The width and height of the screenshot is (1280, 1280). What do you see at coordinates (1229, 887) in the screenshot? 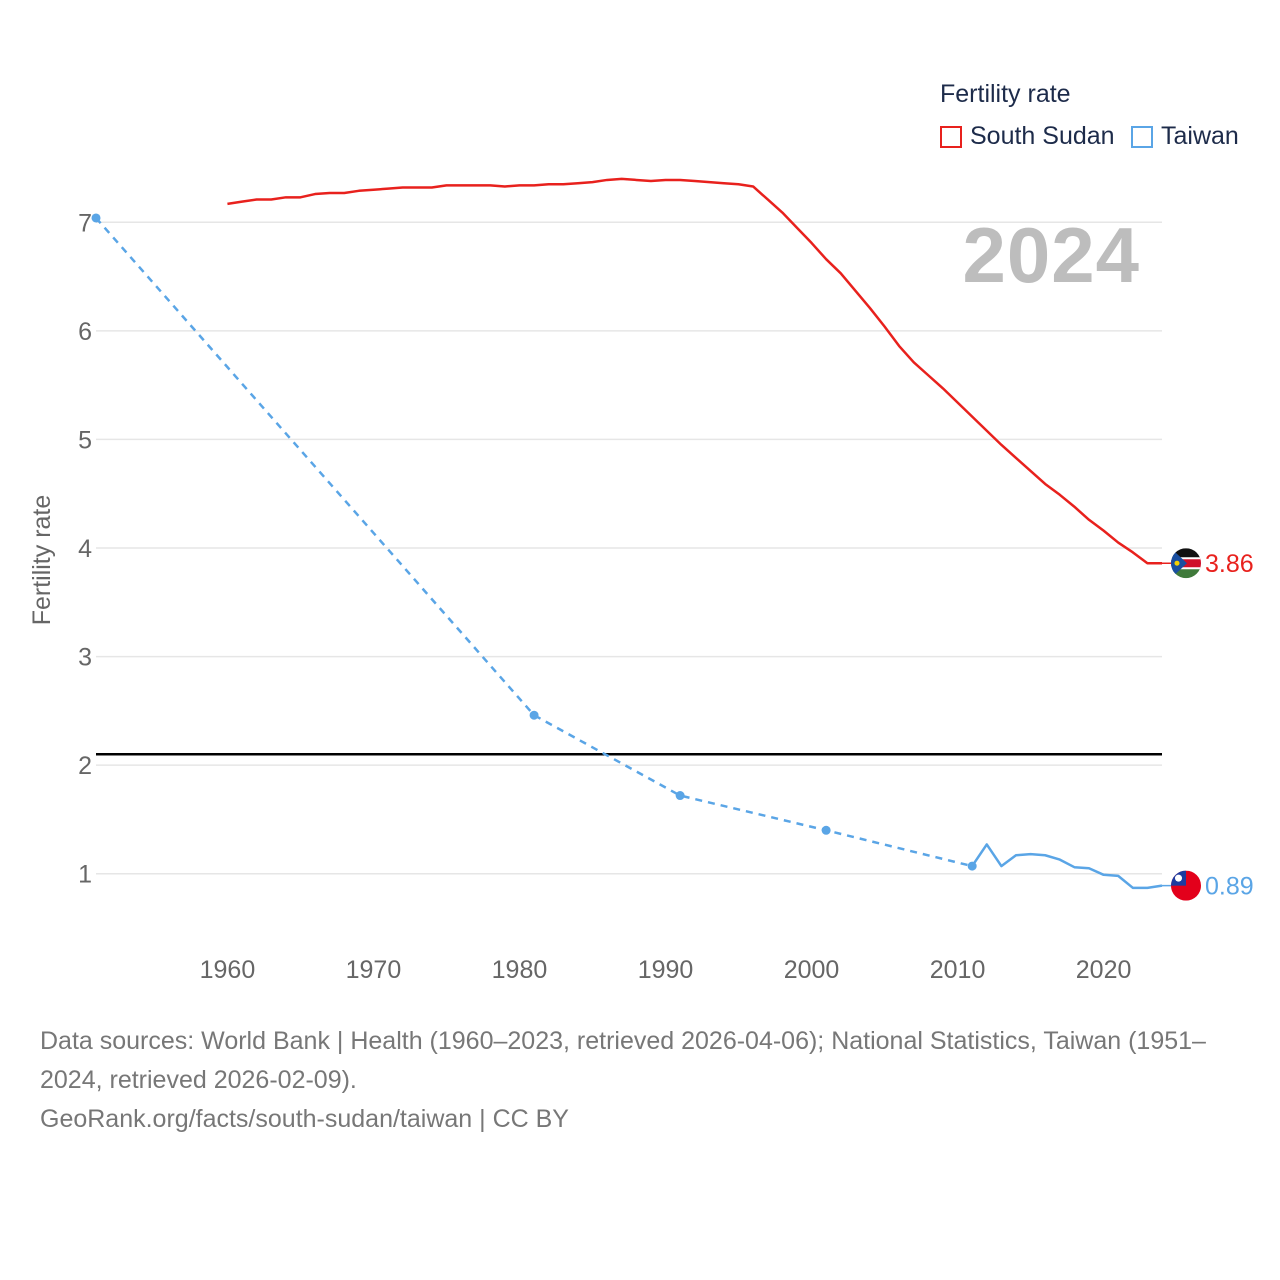
I see `taiwan-value-label: 0.89` at bounding box center [1229, 887].